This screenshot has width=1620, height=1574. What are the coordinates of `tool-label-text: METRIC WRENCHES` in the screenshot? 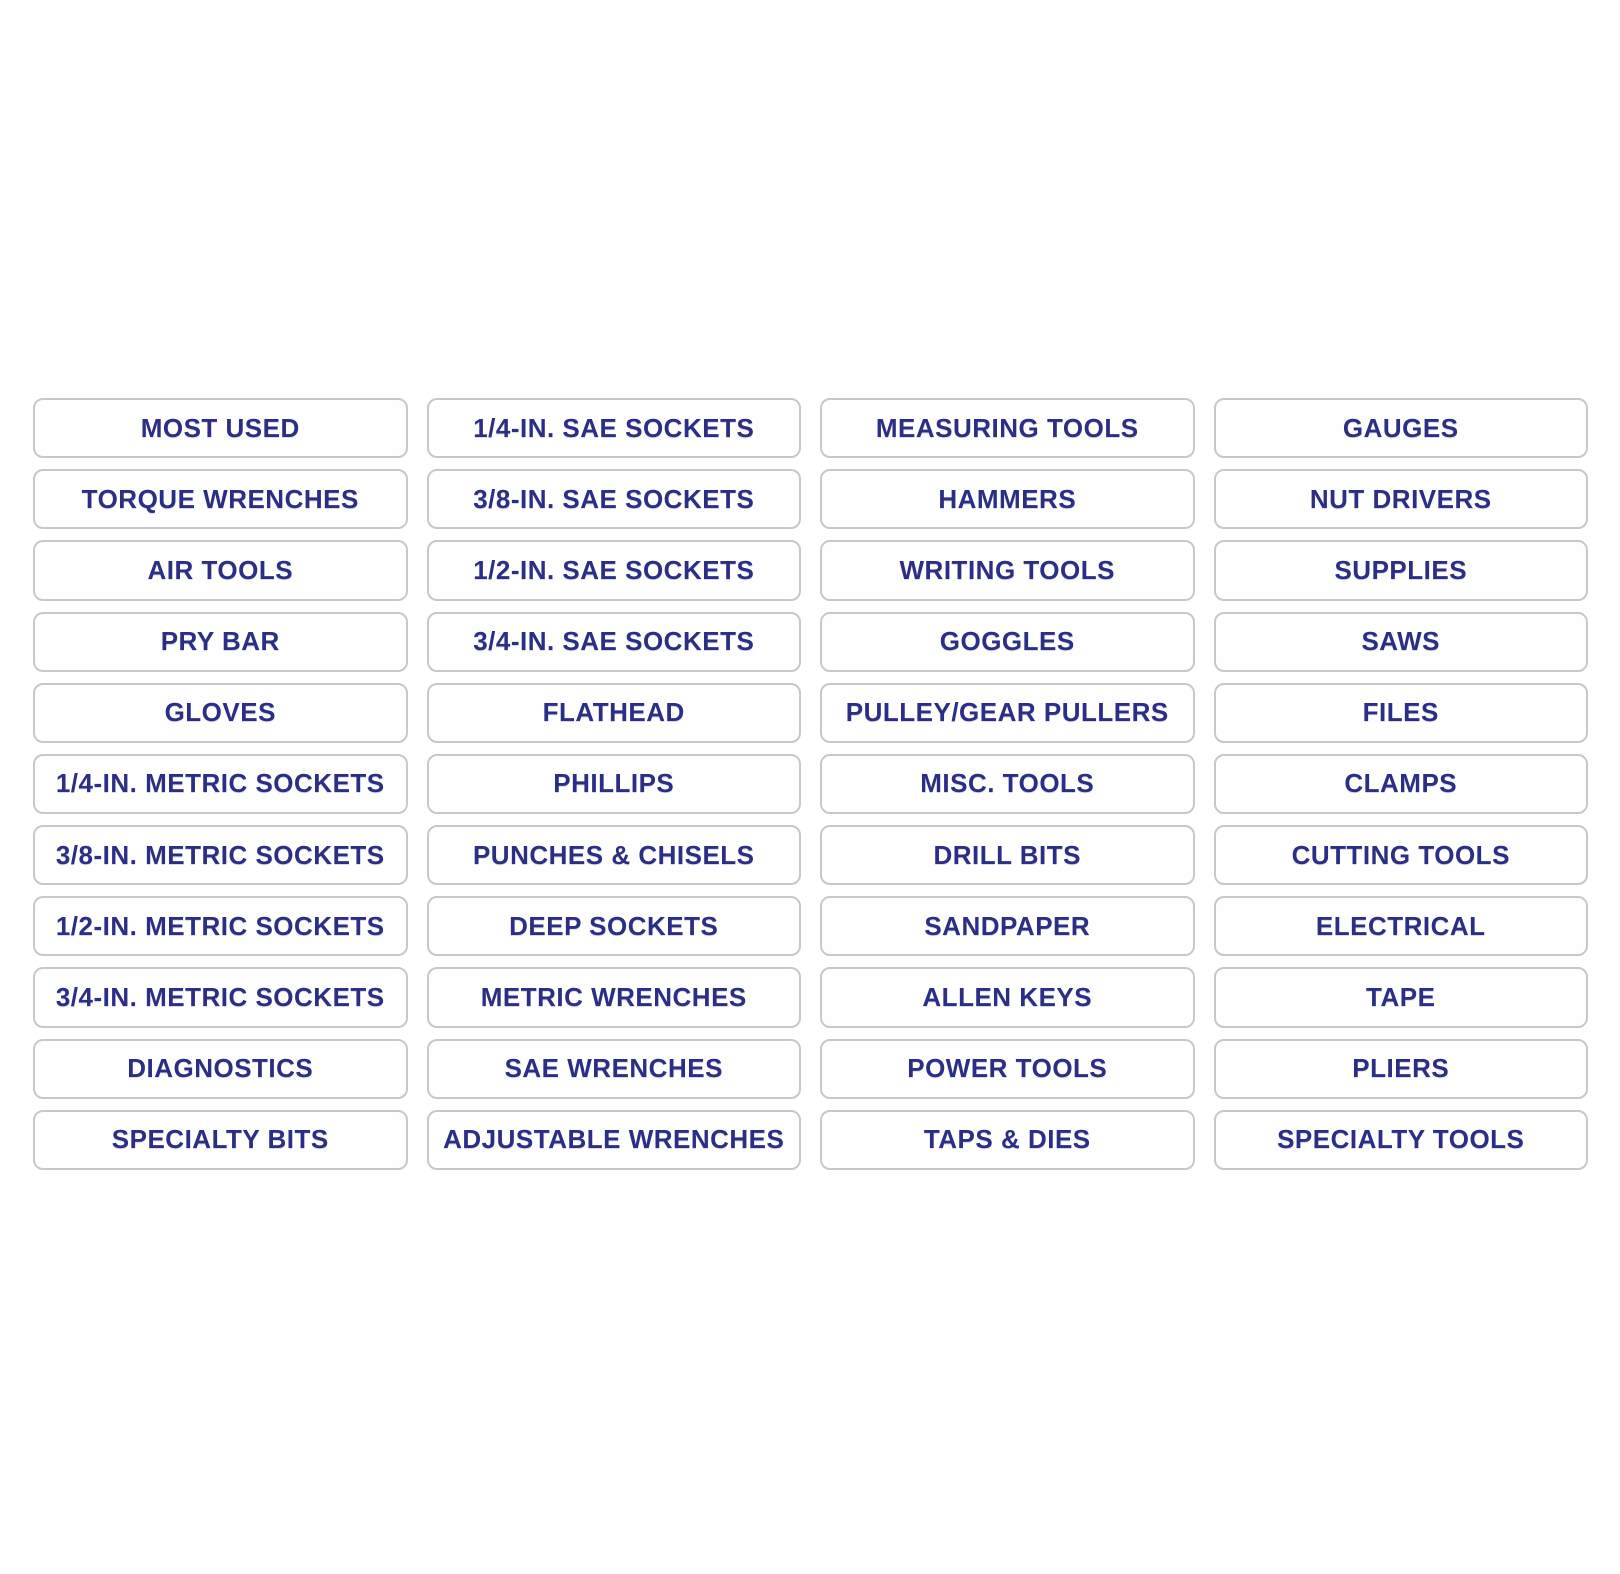 It's located at (613, 997).